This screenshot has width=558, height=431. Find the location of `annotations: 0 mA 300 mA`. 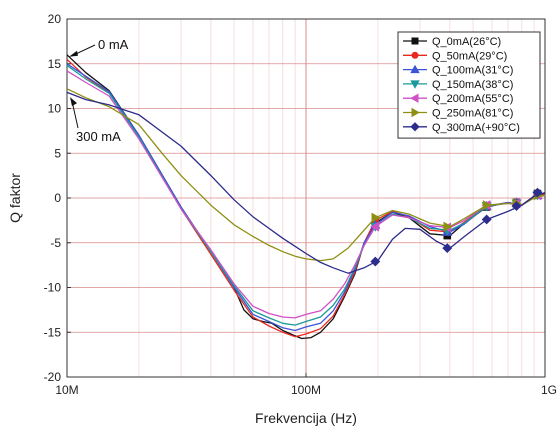

annotations: 0 mA 300 mA is located at coordinates (99, 90).